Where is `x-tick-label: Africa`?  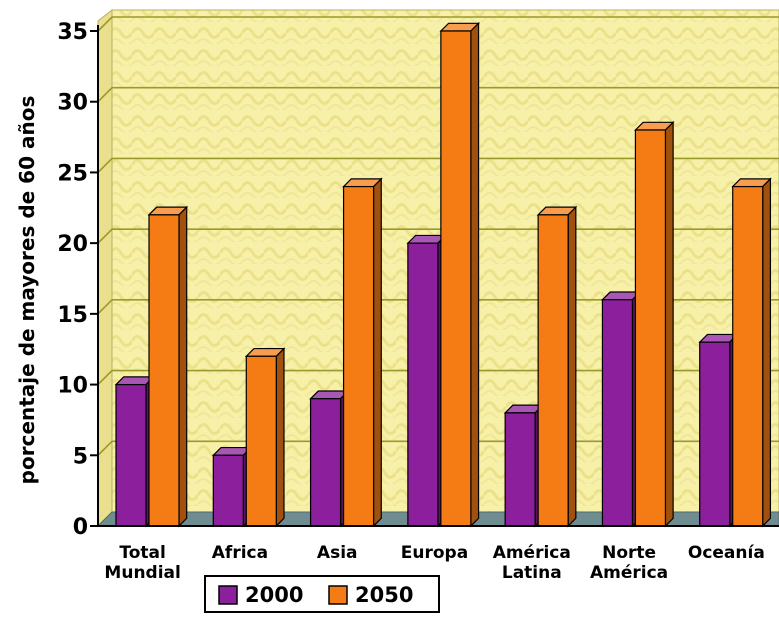 x-tick-label: Africa is located at coordinates (240, 553).